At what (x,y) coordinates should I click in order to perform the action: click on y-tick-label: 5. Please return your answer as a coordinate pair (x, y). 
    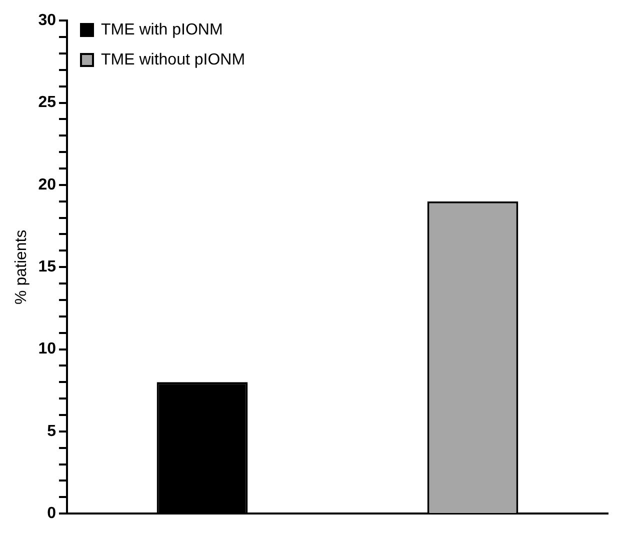
    Looking at the image, I should click on (51, 431).